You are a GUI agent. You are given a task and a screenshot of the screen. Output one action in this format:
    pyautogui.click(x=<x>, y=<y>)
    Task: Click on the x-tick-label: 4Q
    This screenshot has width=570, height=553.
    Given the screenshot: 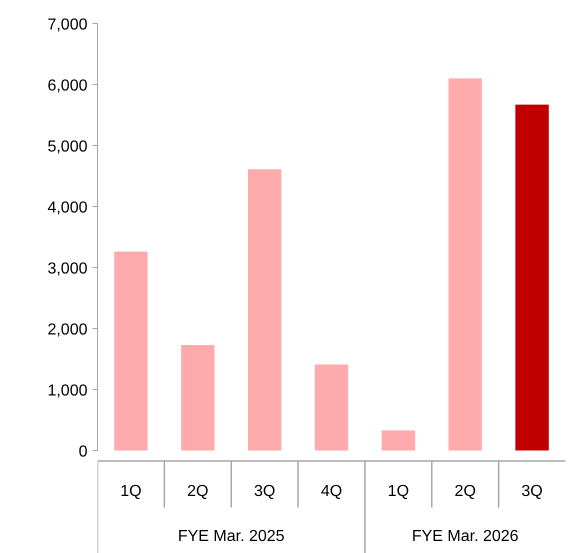 What is the action you would take?
    pyautogui.click(x=331, y=491)
    